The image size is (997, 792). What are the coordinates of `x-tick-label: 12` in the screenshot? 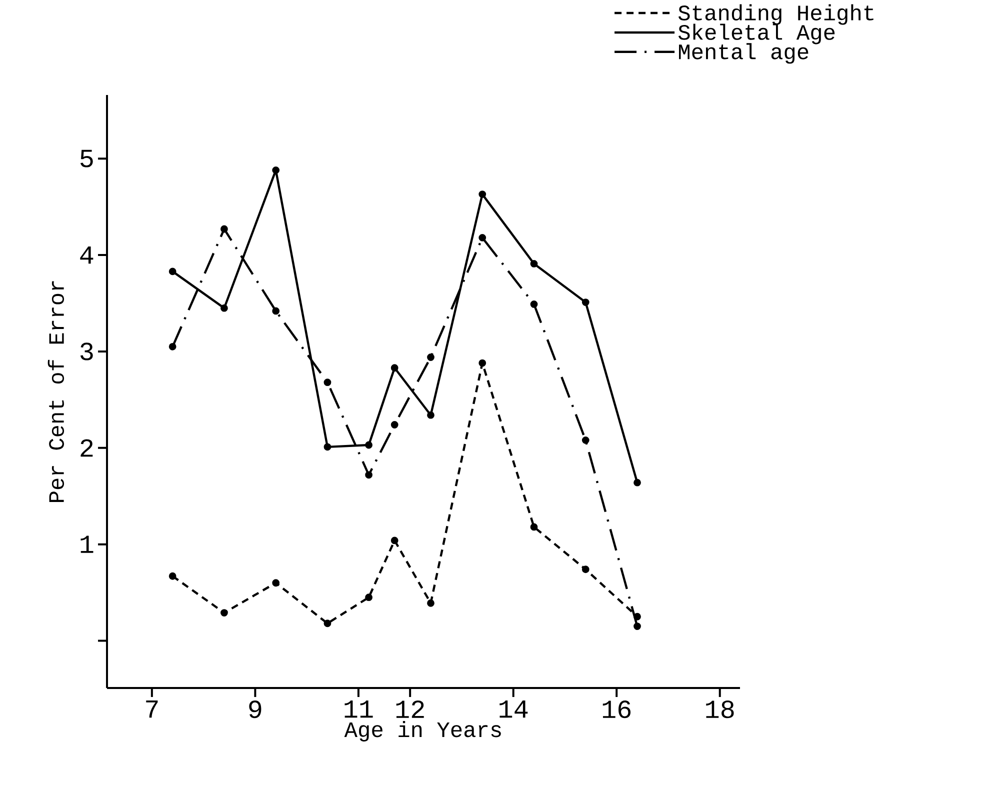 It's located at (410, 709).